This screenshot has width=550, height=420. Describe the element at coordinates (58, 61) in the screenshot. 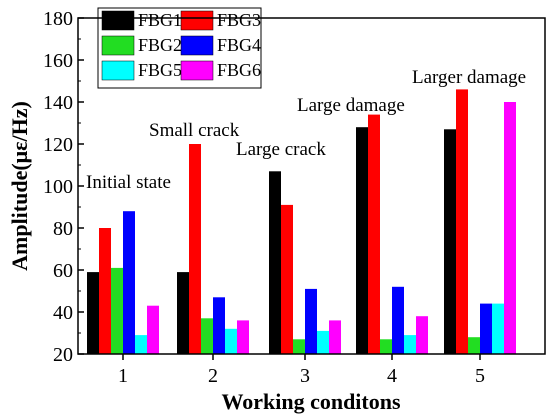

I see `y-tick-label: 160` at that location.